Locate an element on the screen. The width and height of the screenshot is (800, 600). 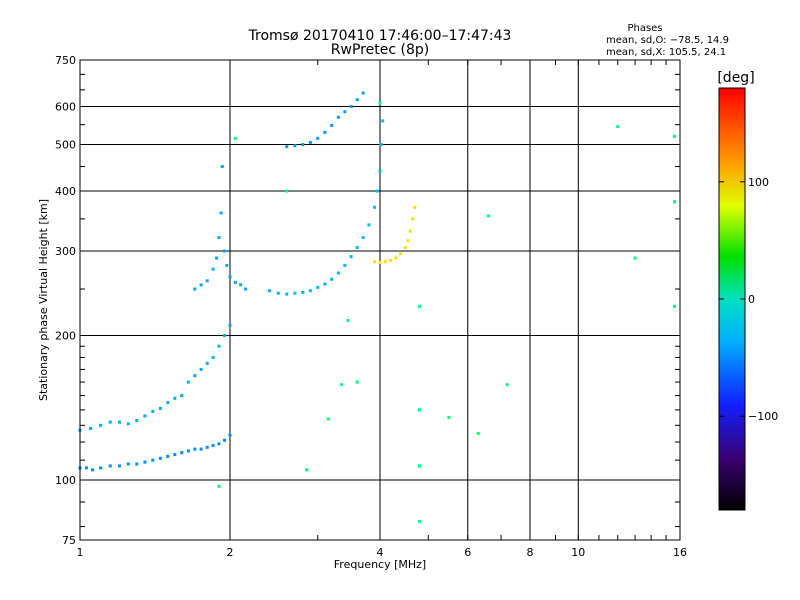
colorbar-label: [deg] is located at coordinates (735, 78).